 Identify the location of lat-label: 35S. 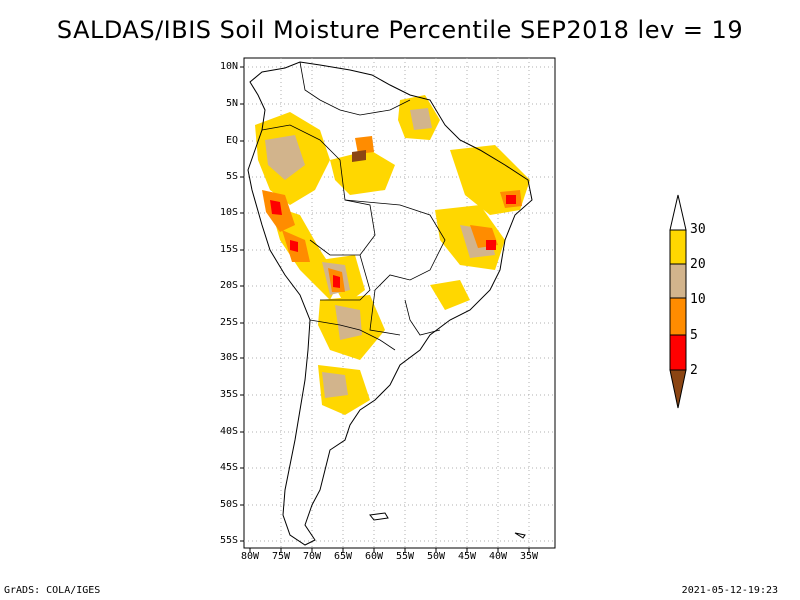
(228, 394).